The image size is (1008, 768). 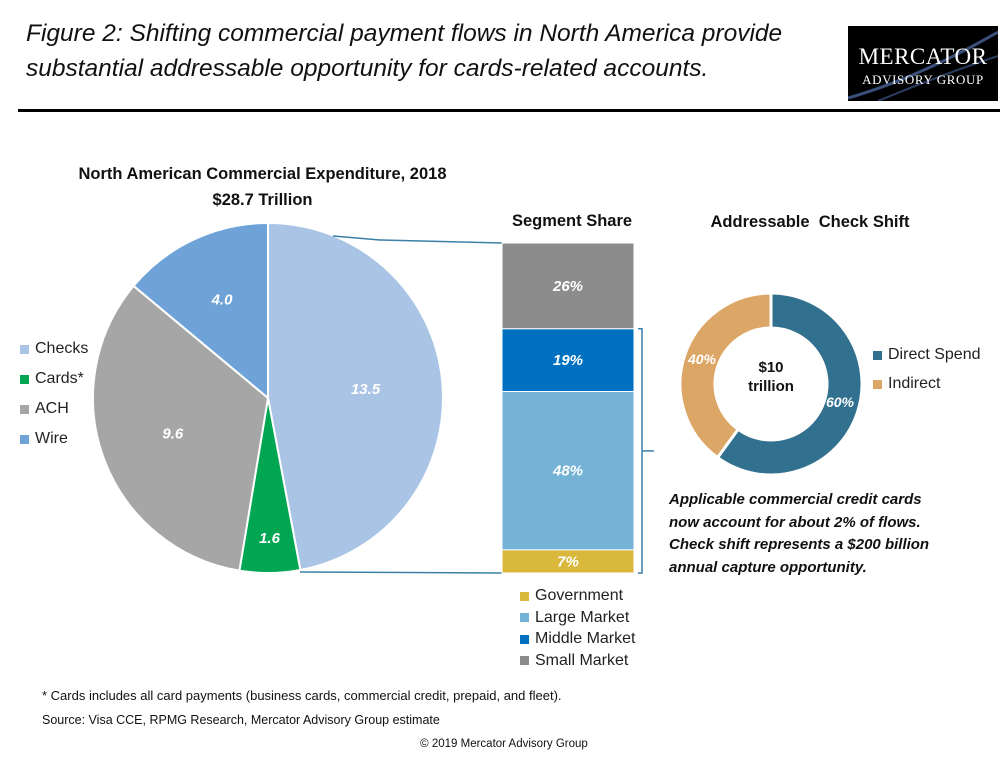 What do you see at coordinates (62, 348) in the screenshot?
I see `legend-label: Checks` at bounding box center [62, 348].